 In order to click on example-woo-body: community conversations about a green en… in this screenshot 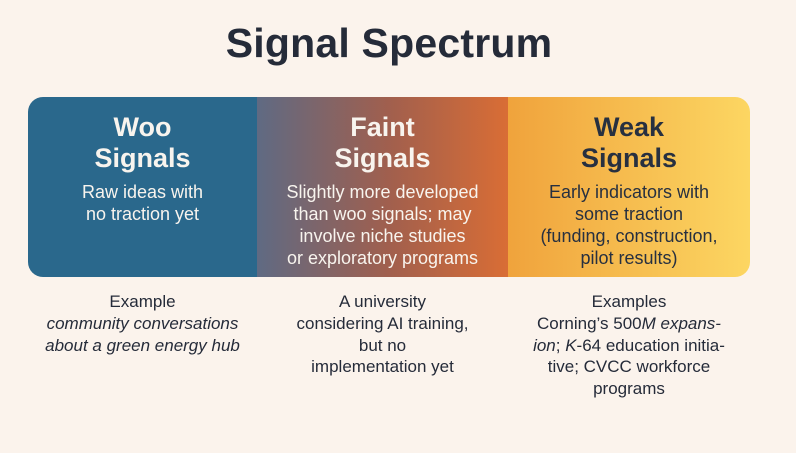, I will do `click(142, 334)`.